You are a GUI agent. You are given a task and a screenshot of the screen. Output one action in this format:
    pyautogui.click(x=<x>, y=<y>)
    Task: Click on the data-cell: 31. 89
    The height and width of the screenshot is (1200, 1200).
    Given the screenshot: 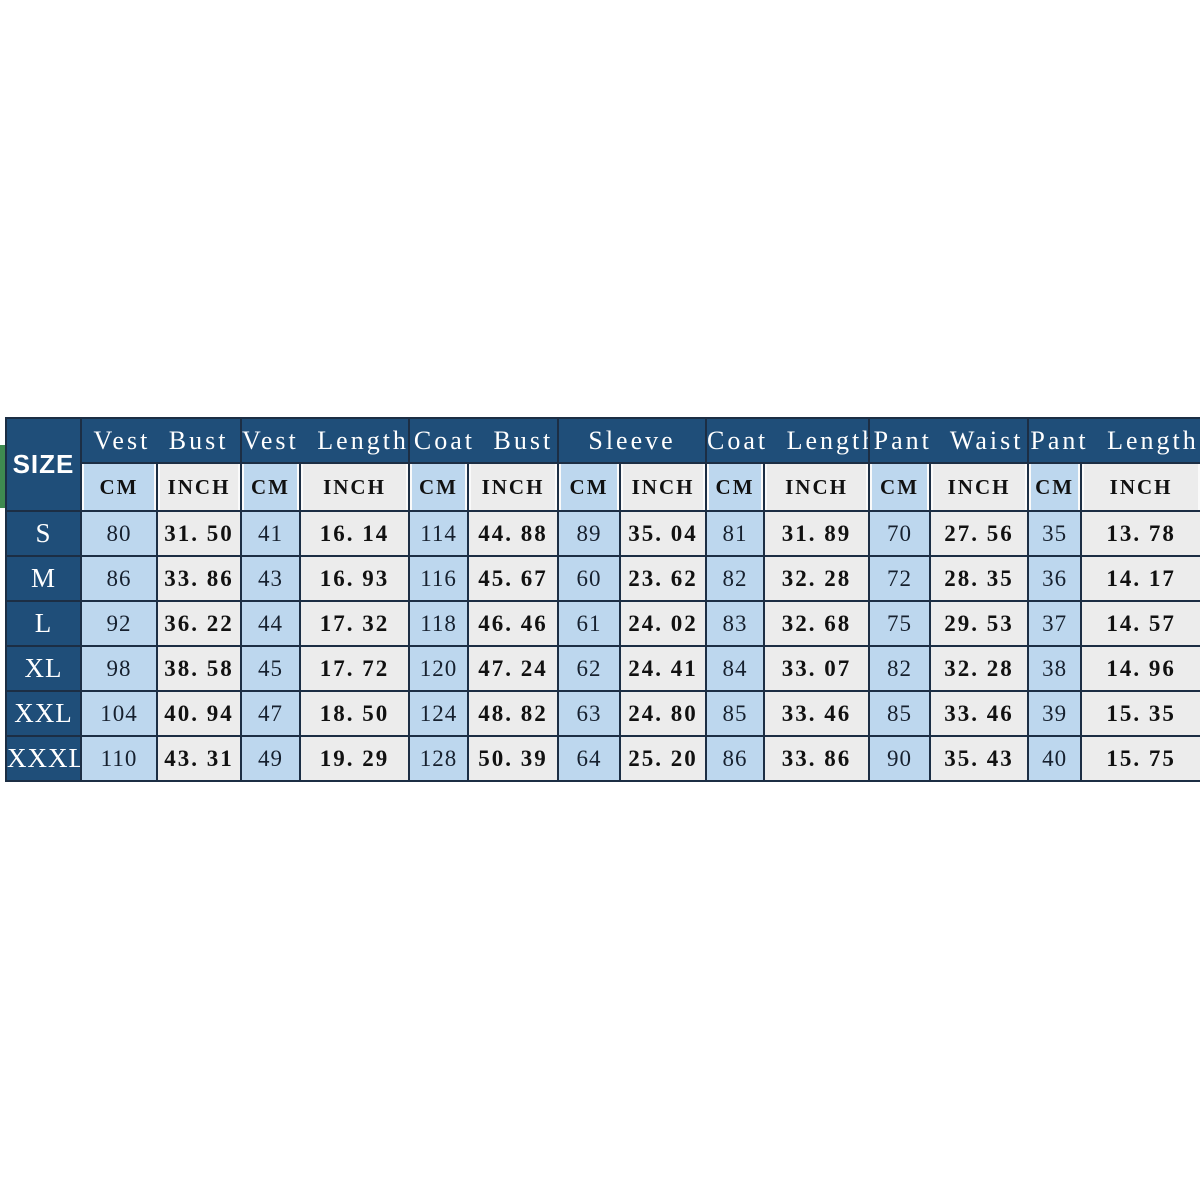 What is the action you would take?
    pyautogui.click(x=817, y=533)
    